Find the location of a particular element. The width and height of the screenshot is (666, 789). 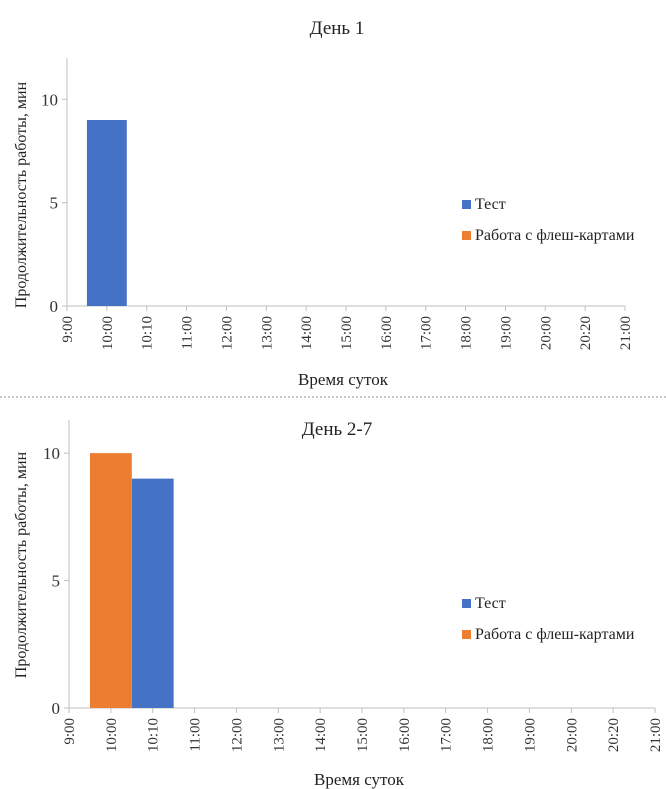

chart-divider is located at coordinates (333, 397).